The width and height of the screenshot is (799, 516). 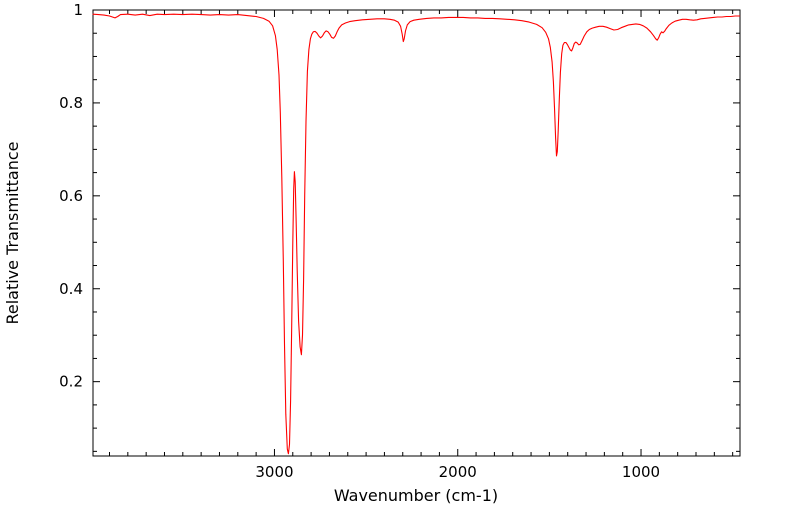 What do you see at coordinates (71, 289) in the screenshot?
I see `y-tick-label: 0.4` at bounding box center [71, 289].